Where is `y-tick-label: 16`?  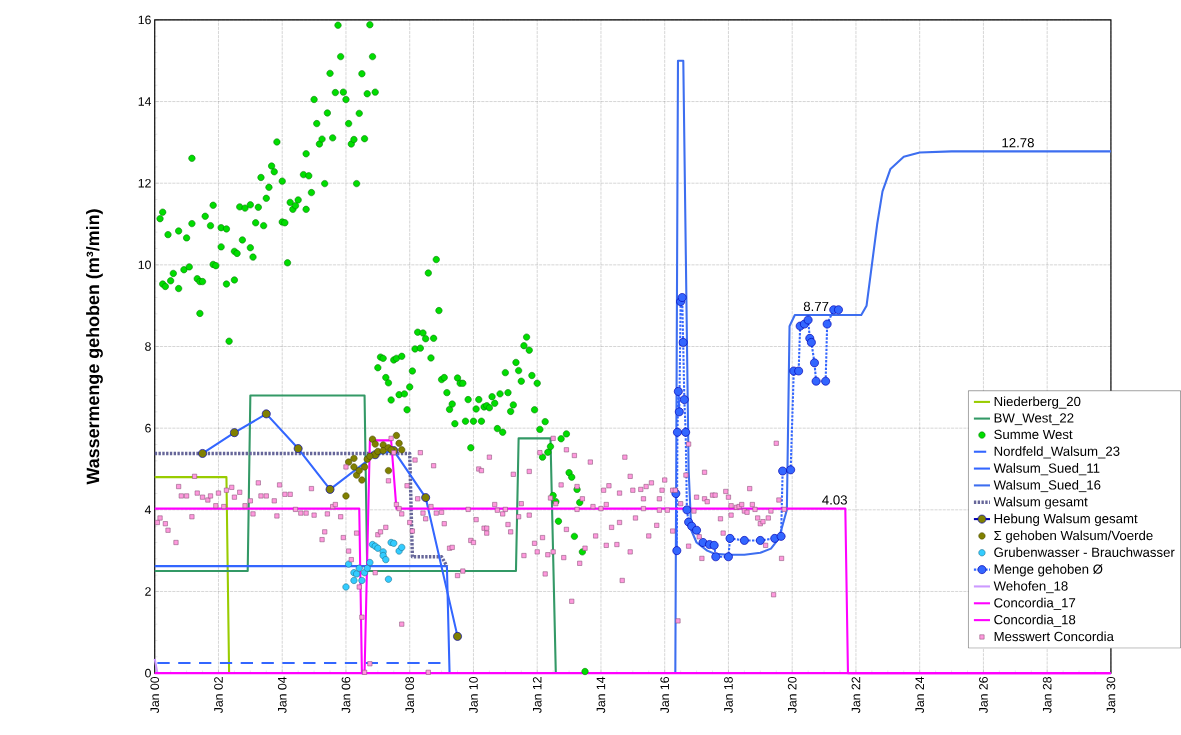
y-tick-label: 16 is located at coordinates (144, 20).